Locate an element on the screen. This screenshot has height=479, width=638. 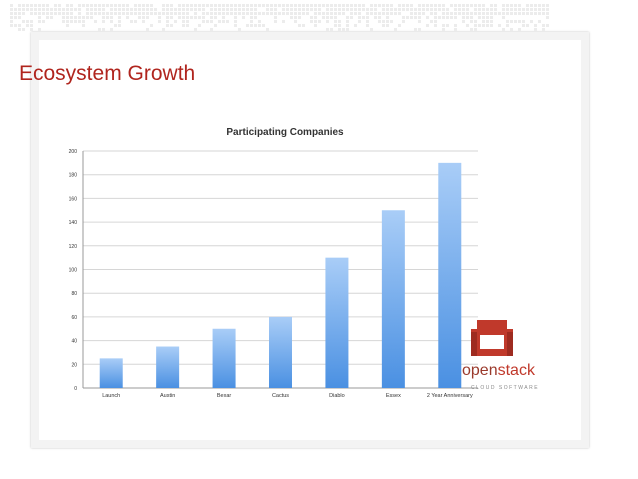
x-tick-label: 2 Year Anniversary is located at coordinates (450, 396).